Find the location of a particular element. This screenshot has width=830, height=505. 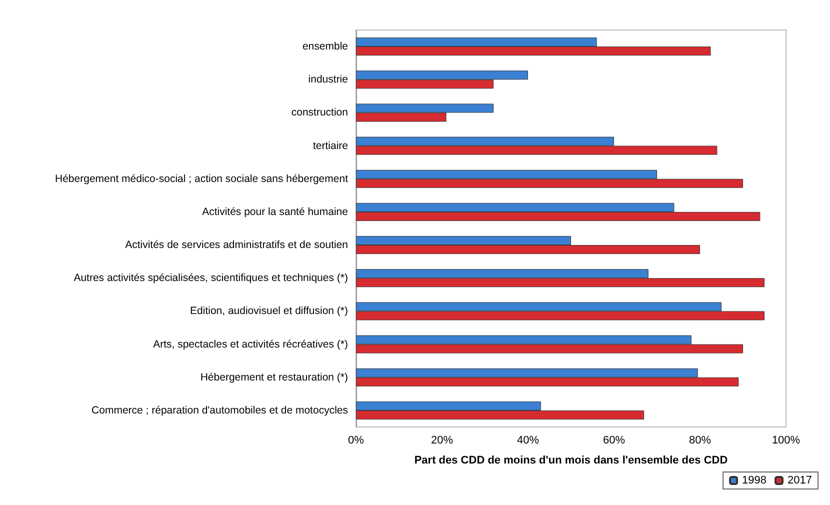

y-tick-label: industrie is located at coordinates (328, 80).